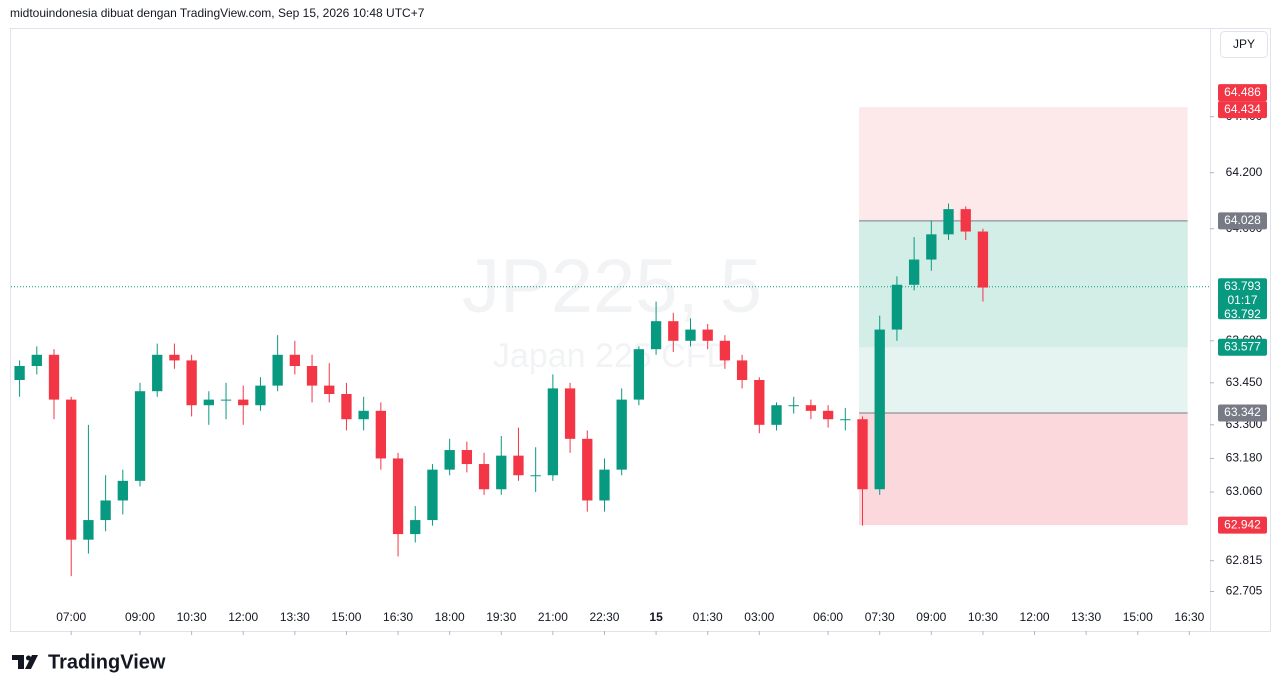 The height and width of the screenshot is (692, 1281). Describe the element at coordinates (71, 617) in the screenshot. I see `x-tick-label: 07:00` at that location.